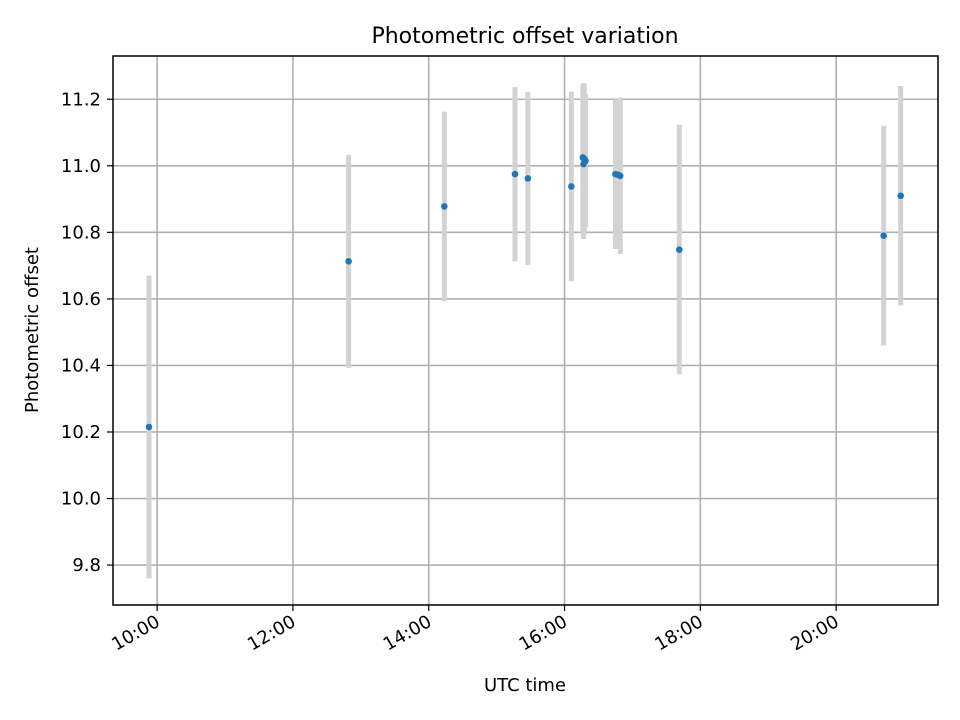  What do you see at coordinates (81, 499) in the screenshot?
I see `y-tick-label: 10.0` at bounding box center [81, 499].